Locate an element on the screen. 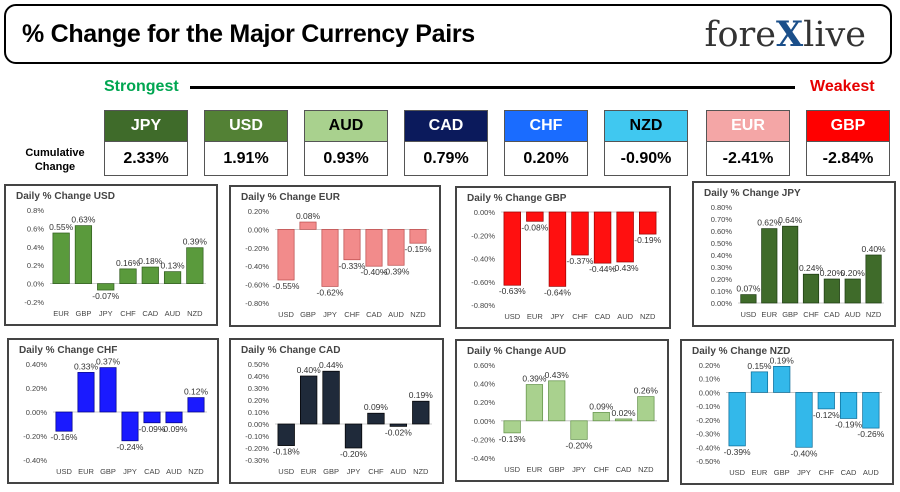 The height and width of the screenshot is (492, 900). data-label: -0.13% is located at coordinates (512, 439).